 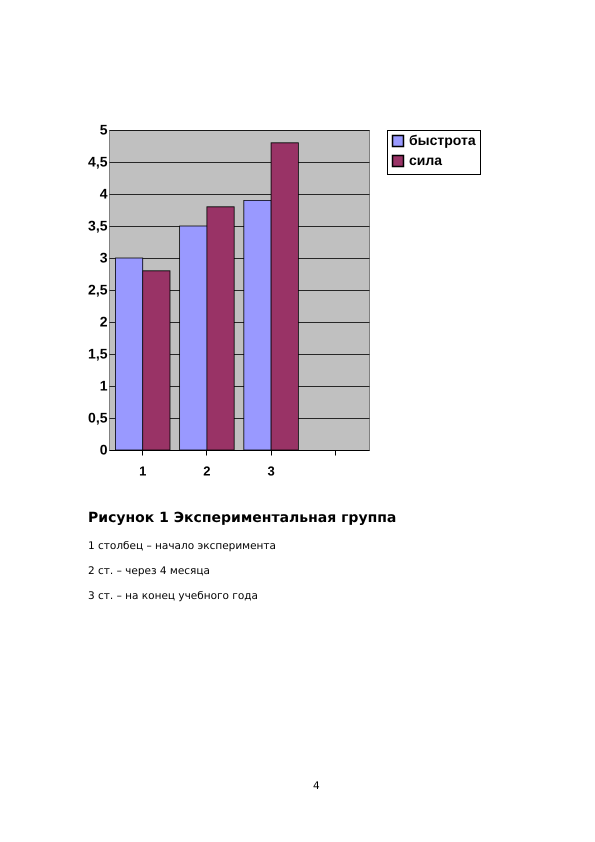 What do you see at coordinates (271, 471) in the screenshot?
I see `x-tick-label: 3` at bounding box center [271, 471].